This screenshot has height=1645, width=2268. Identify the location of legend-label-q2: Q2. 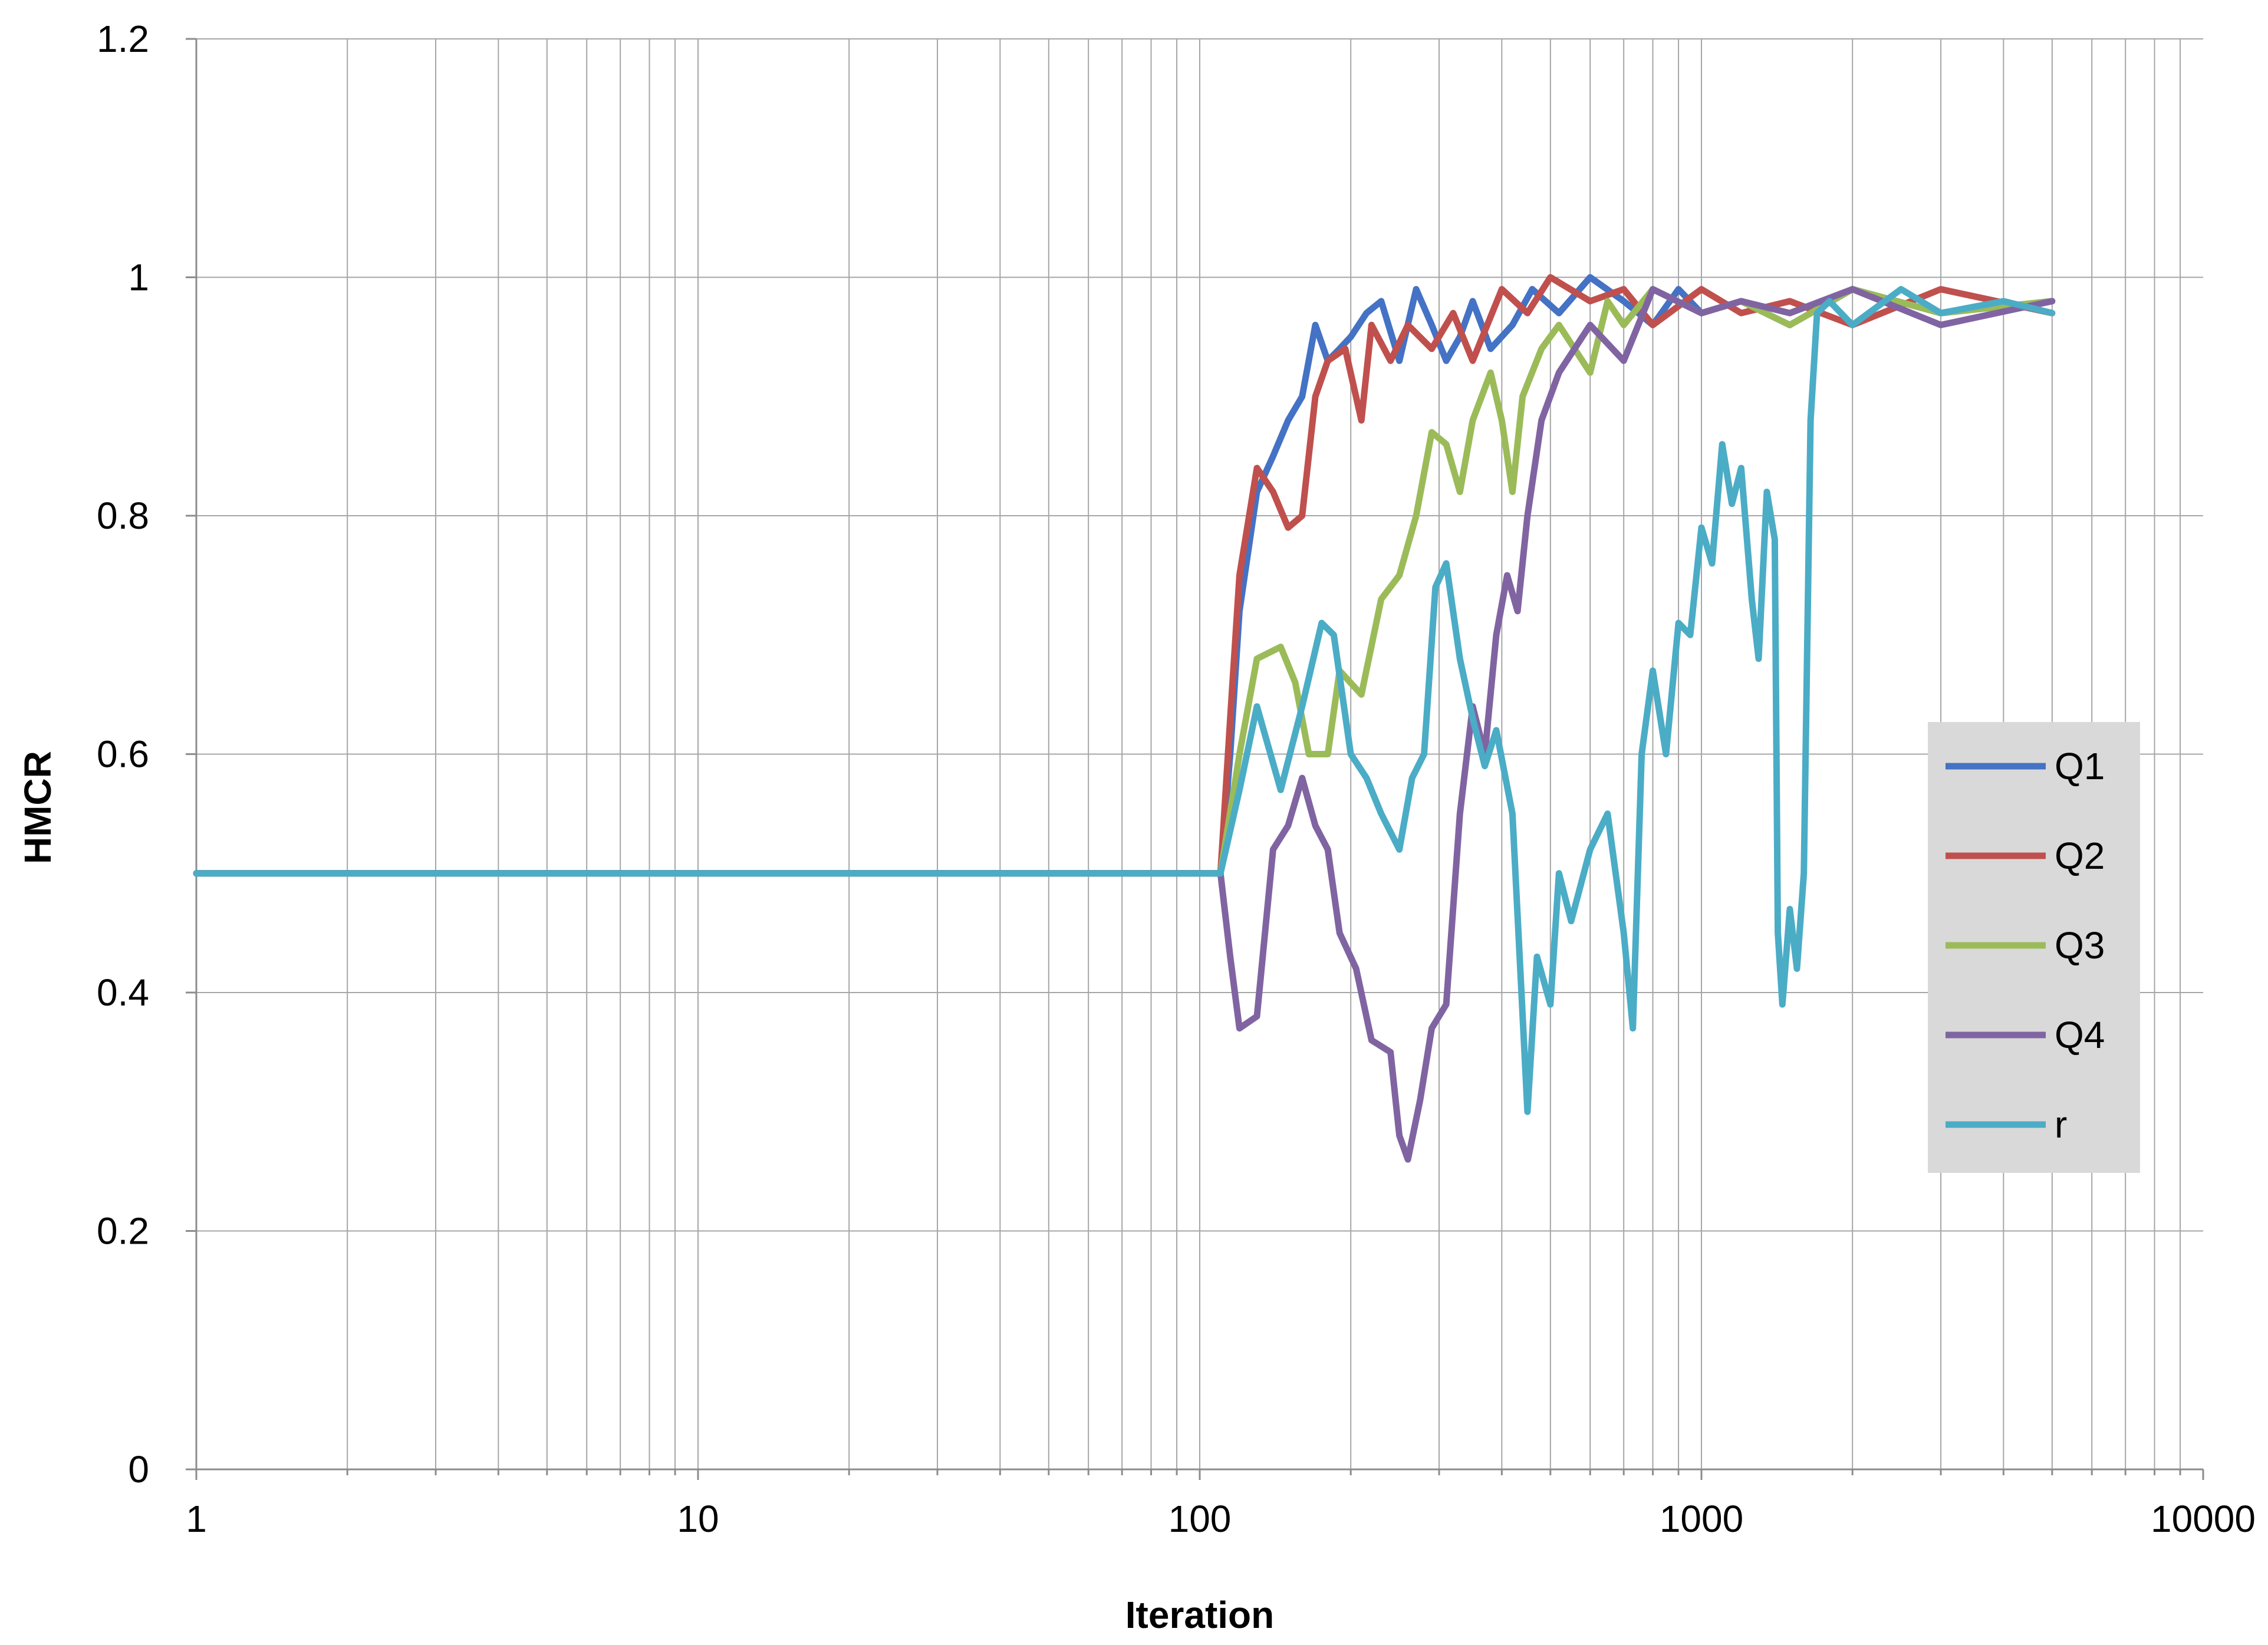
(2080, 856).